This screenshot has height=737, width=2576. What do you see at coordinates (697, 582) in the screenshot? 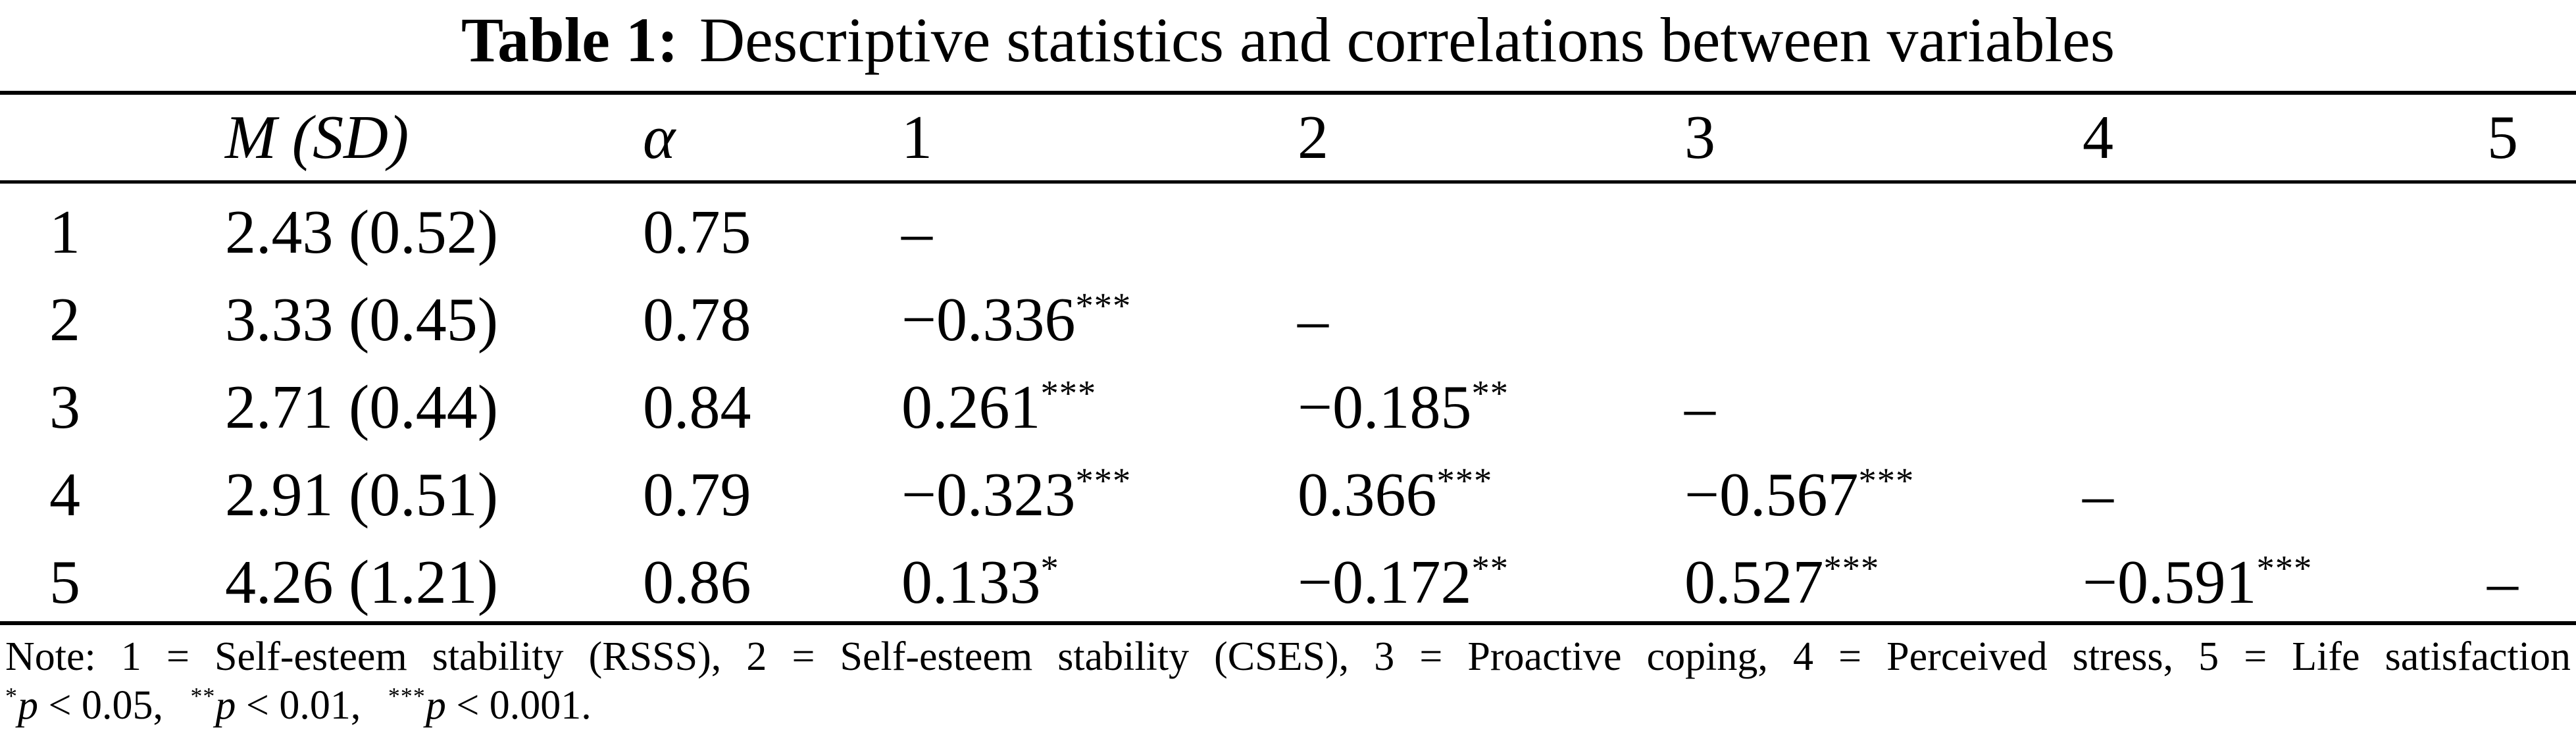
I see `row-5-alpha: 0.86` at bounding box center [697, 582].